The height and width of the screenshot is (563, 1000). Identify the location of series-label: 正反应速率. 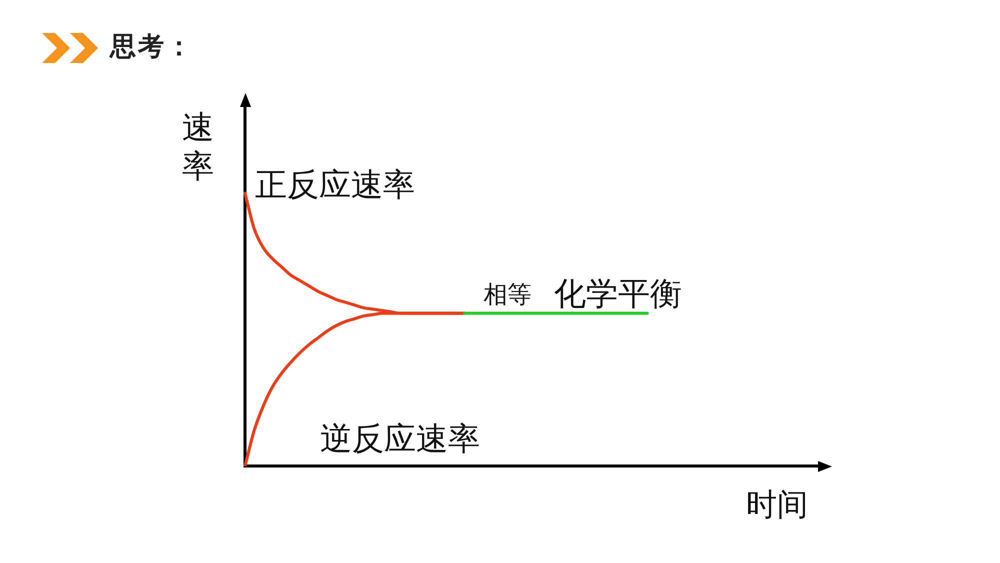
(335, 185).